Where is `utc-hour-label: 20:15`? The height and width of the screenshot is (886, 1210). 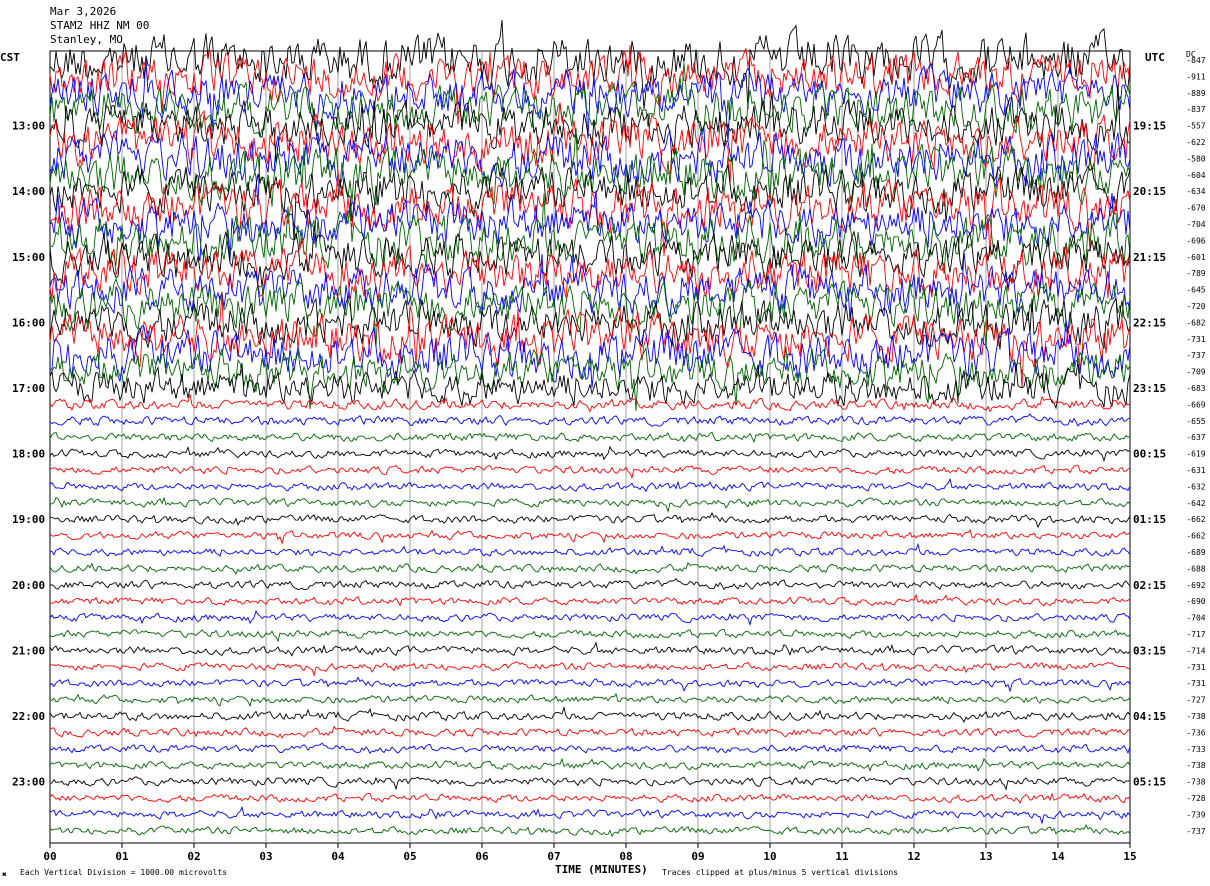
utc-hour-label: 20:15 is located at coordinates (1149, 191).